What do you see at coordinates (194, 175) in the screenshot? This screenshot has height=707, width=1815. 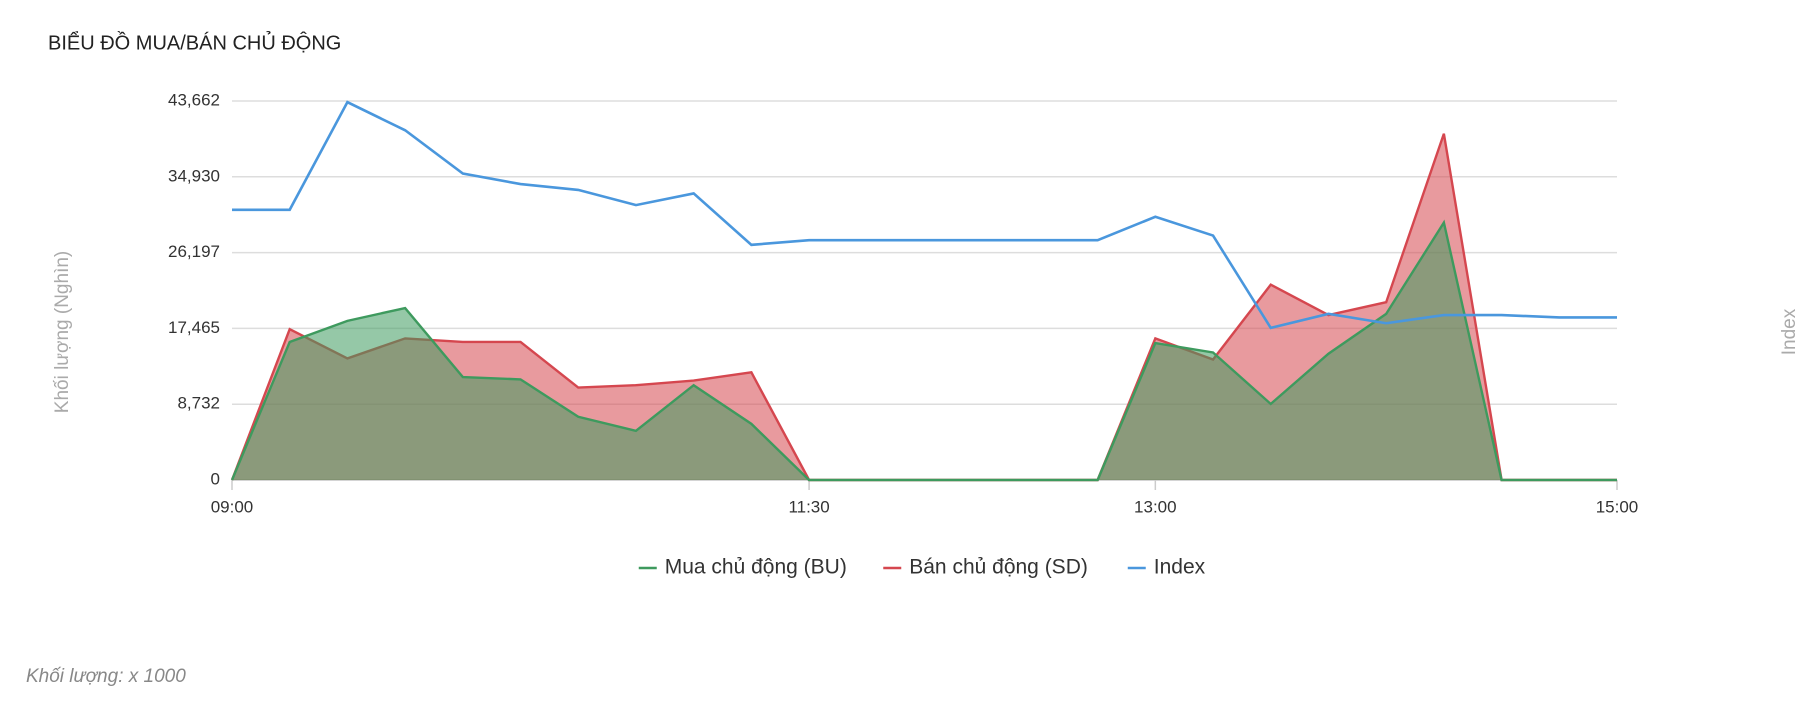 I see `y-tick-label: 34,930` at bounding box center [194, 175].